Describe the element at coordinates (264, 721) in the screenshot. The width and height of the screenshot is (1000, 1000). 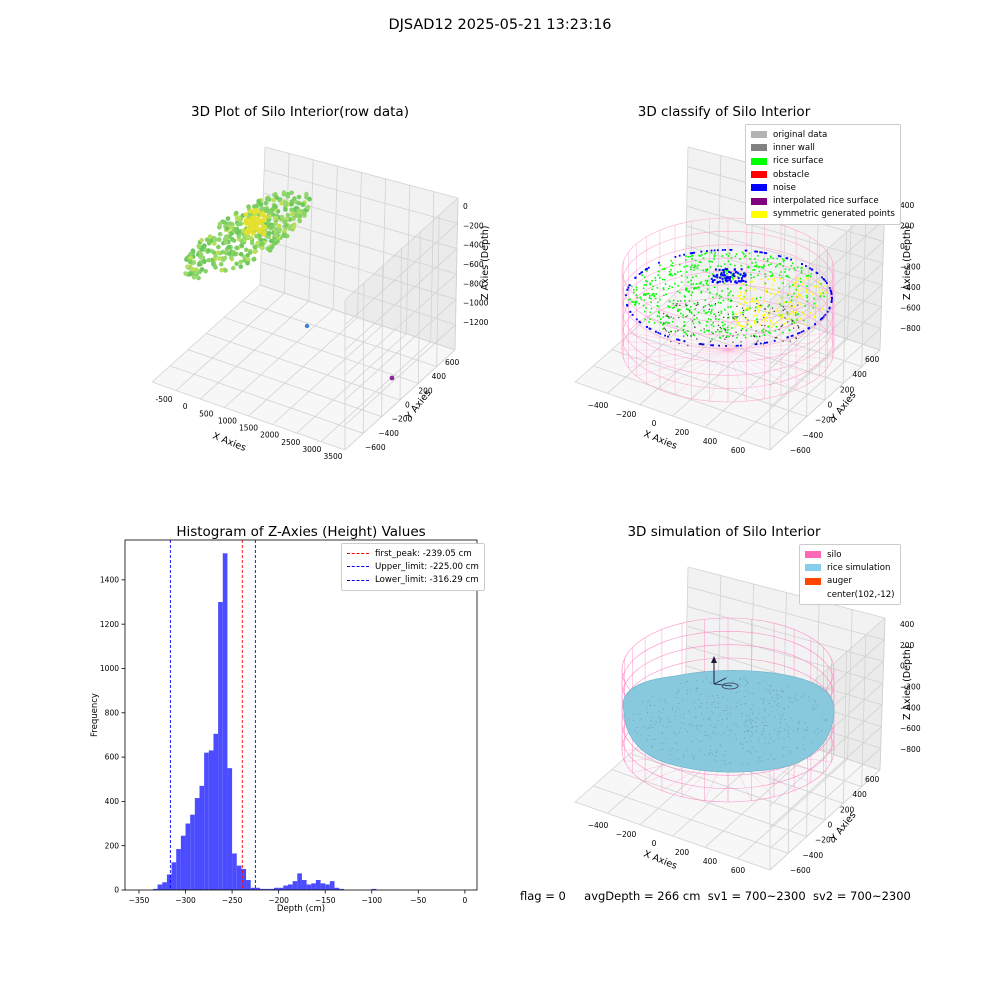
I see `histogram-bars` at that location.